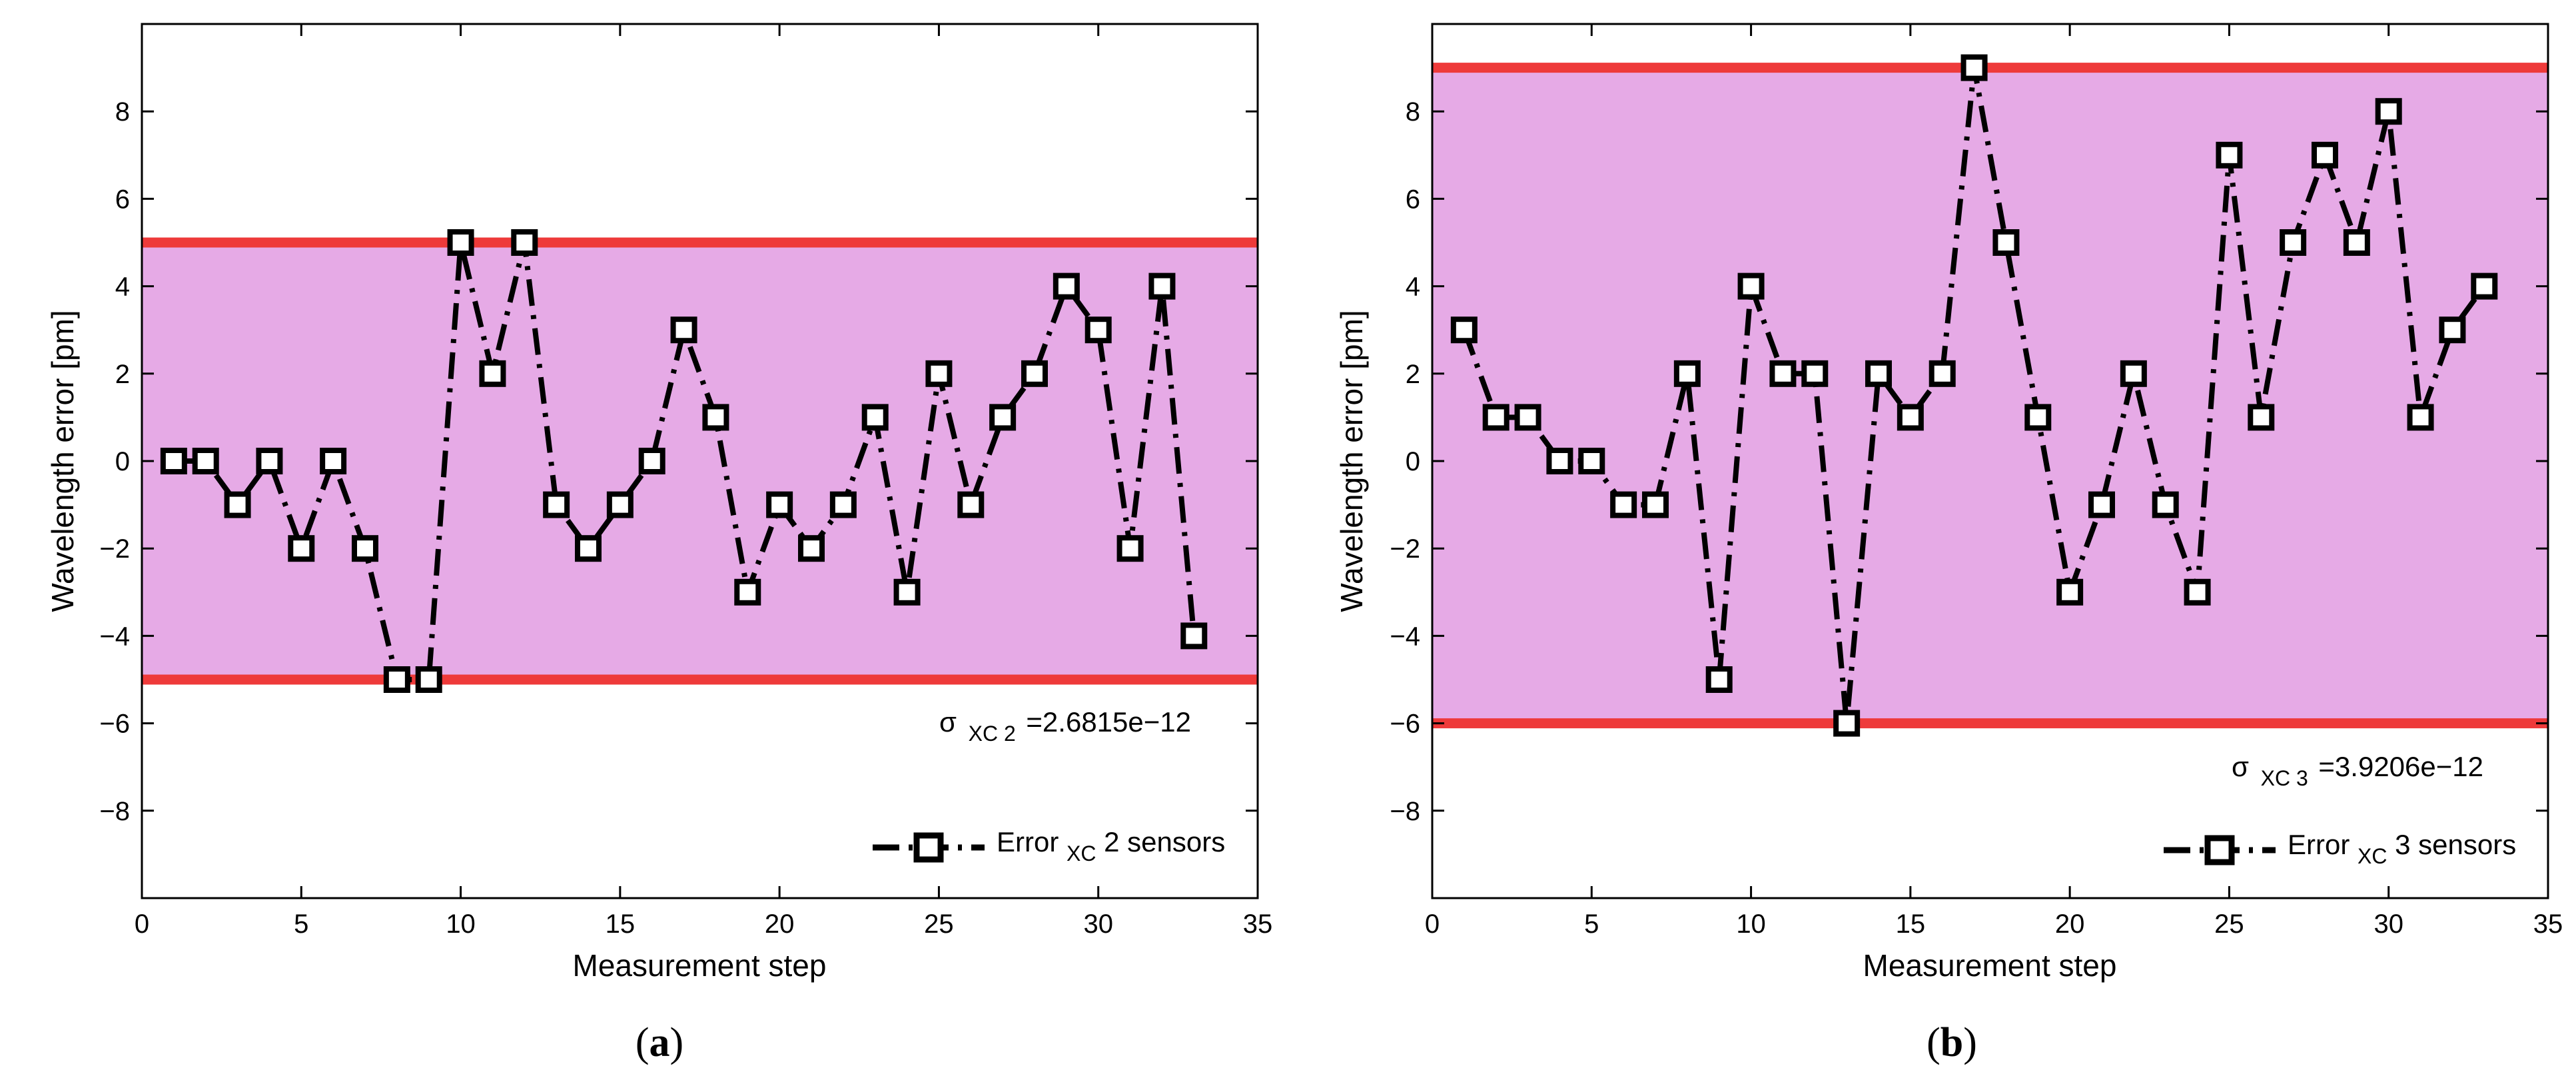 The image size is (2576, 1084). I want to click on panel-a-legend-suffix: 2 sensors, so click(1165, 841).